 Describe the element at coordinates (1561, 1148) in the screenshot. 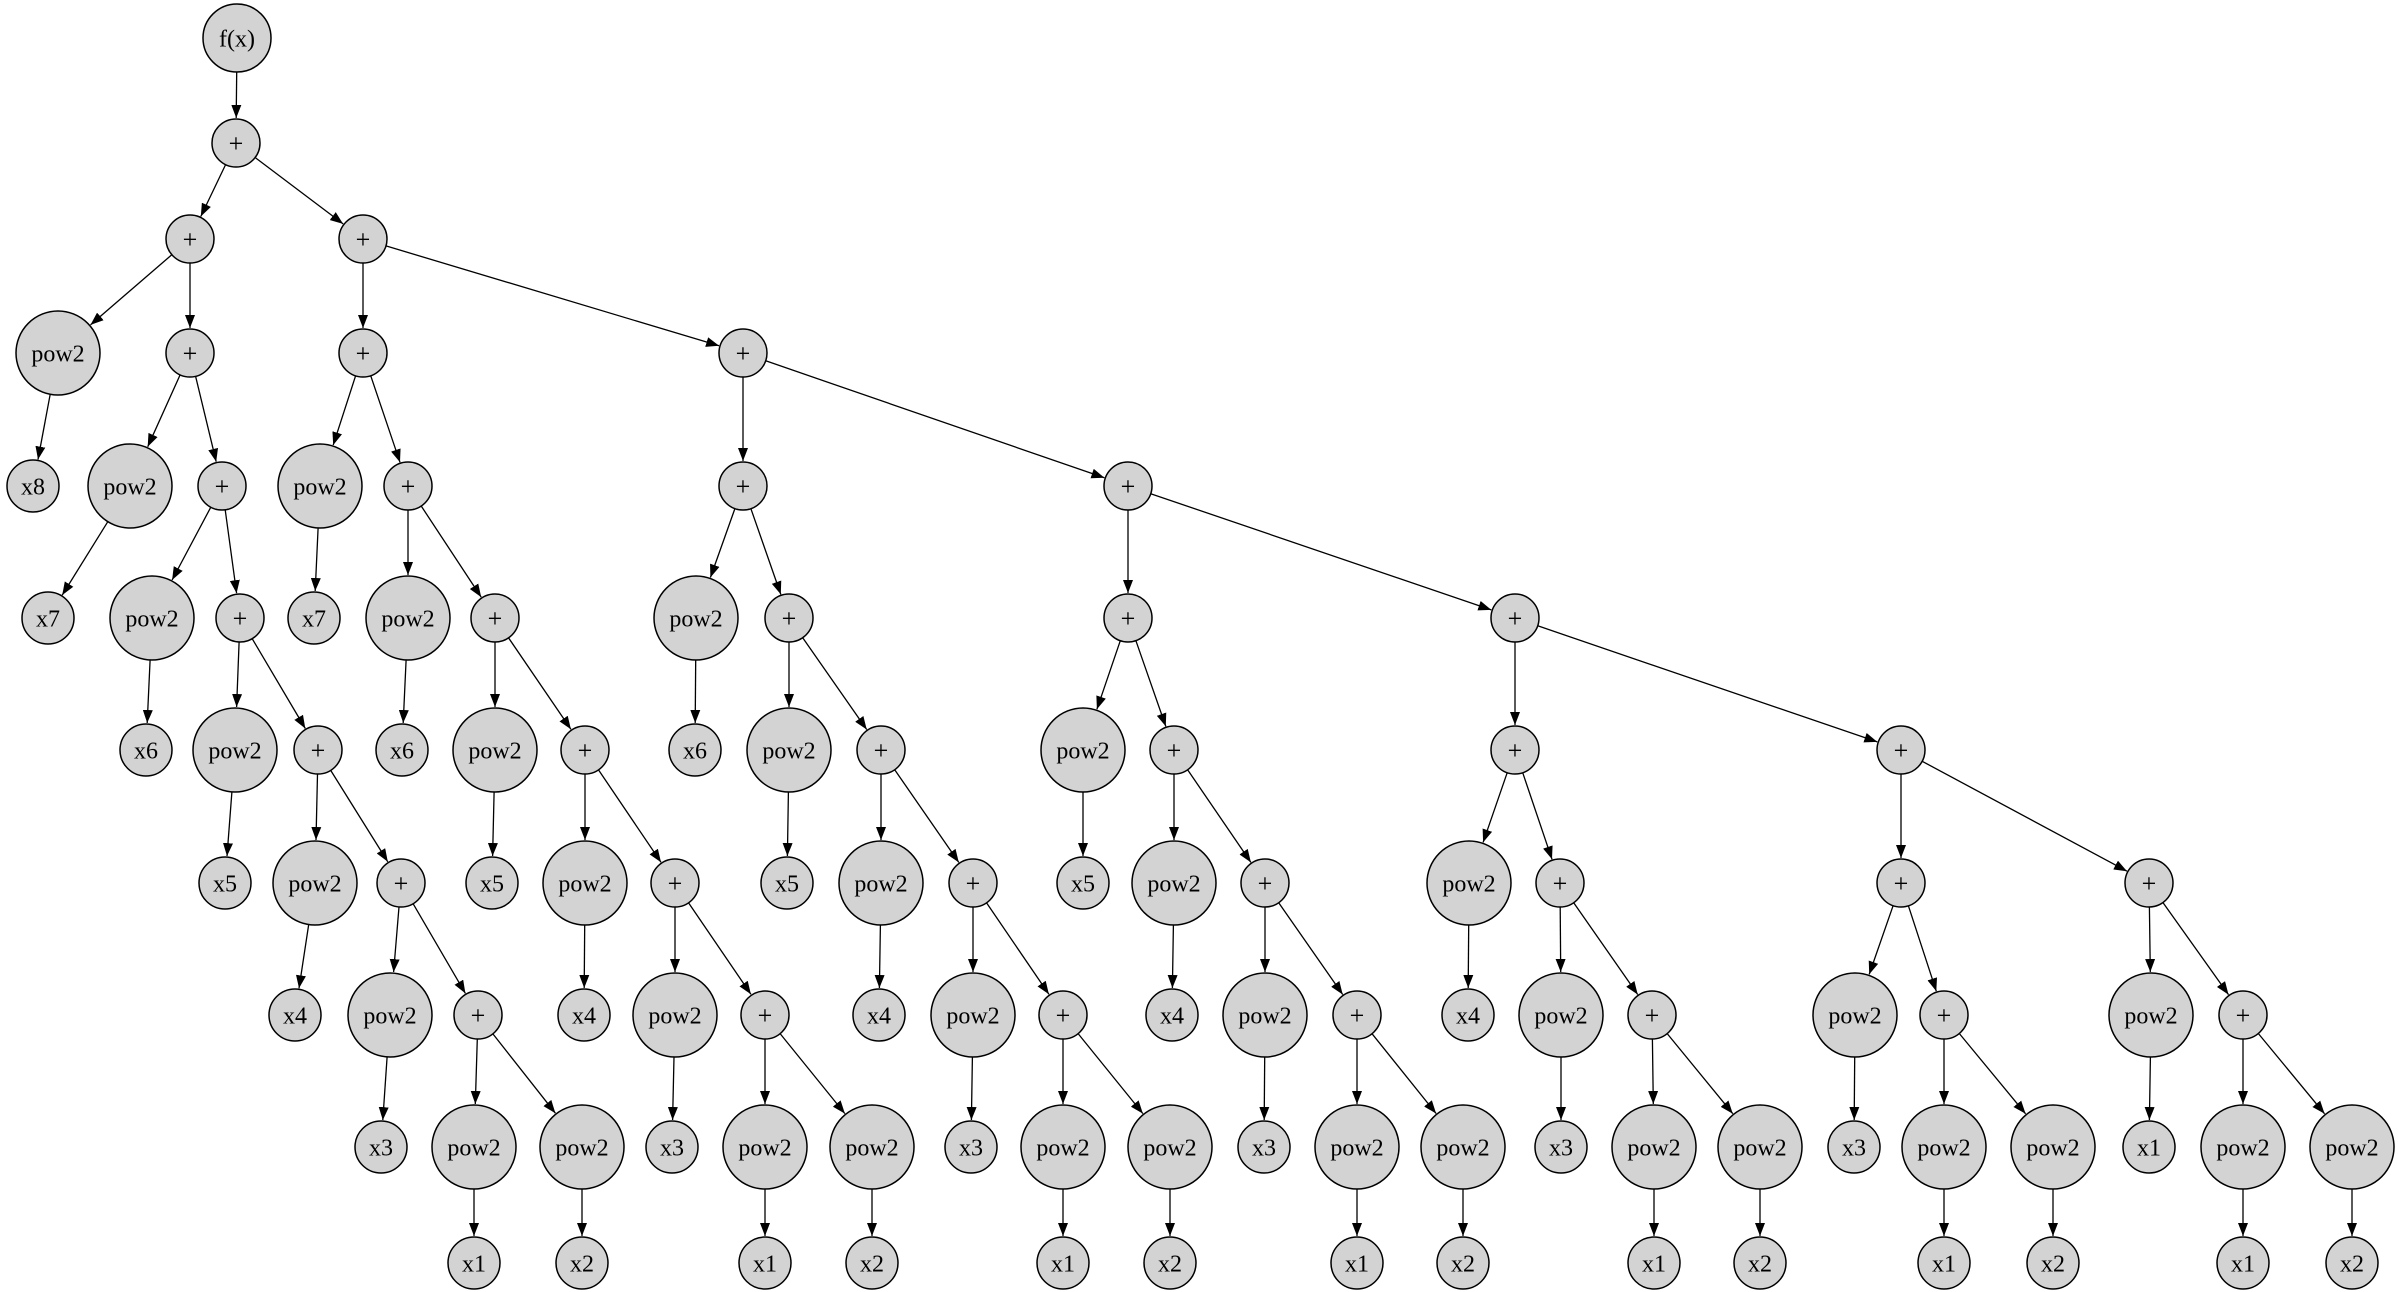

I see `node-label: x3` at that location.